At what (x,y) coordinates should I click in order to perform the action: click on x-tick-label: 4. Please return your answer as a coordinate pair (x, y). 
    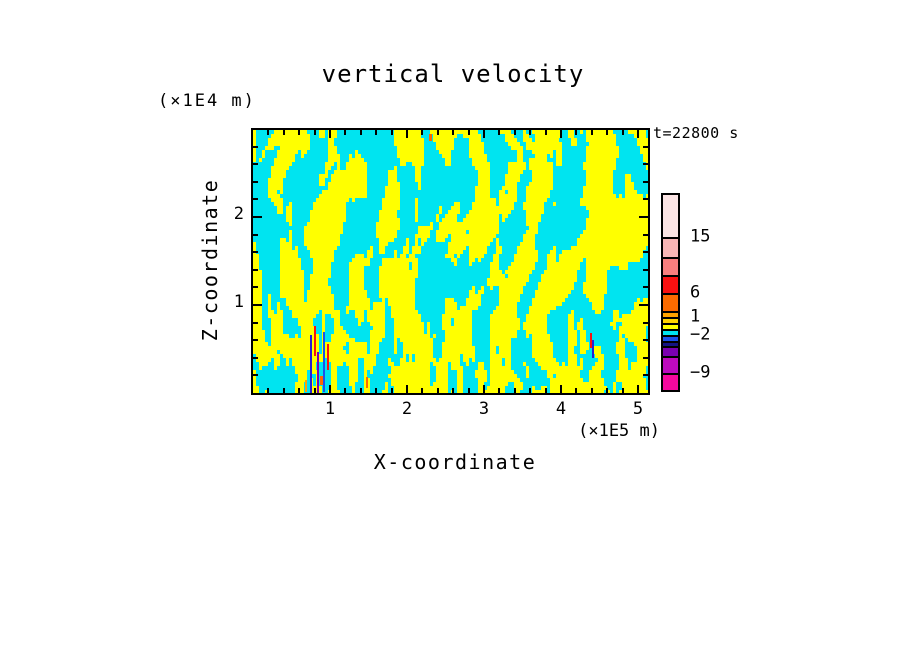
    Looking at the image, I should click on (561, 409).